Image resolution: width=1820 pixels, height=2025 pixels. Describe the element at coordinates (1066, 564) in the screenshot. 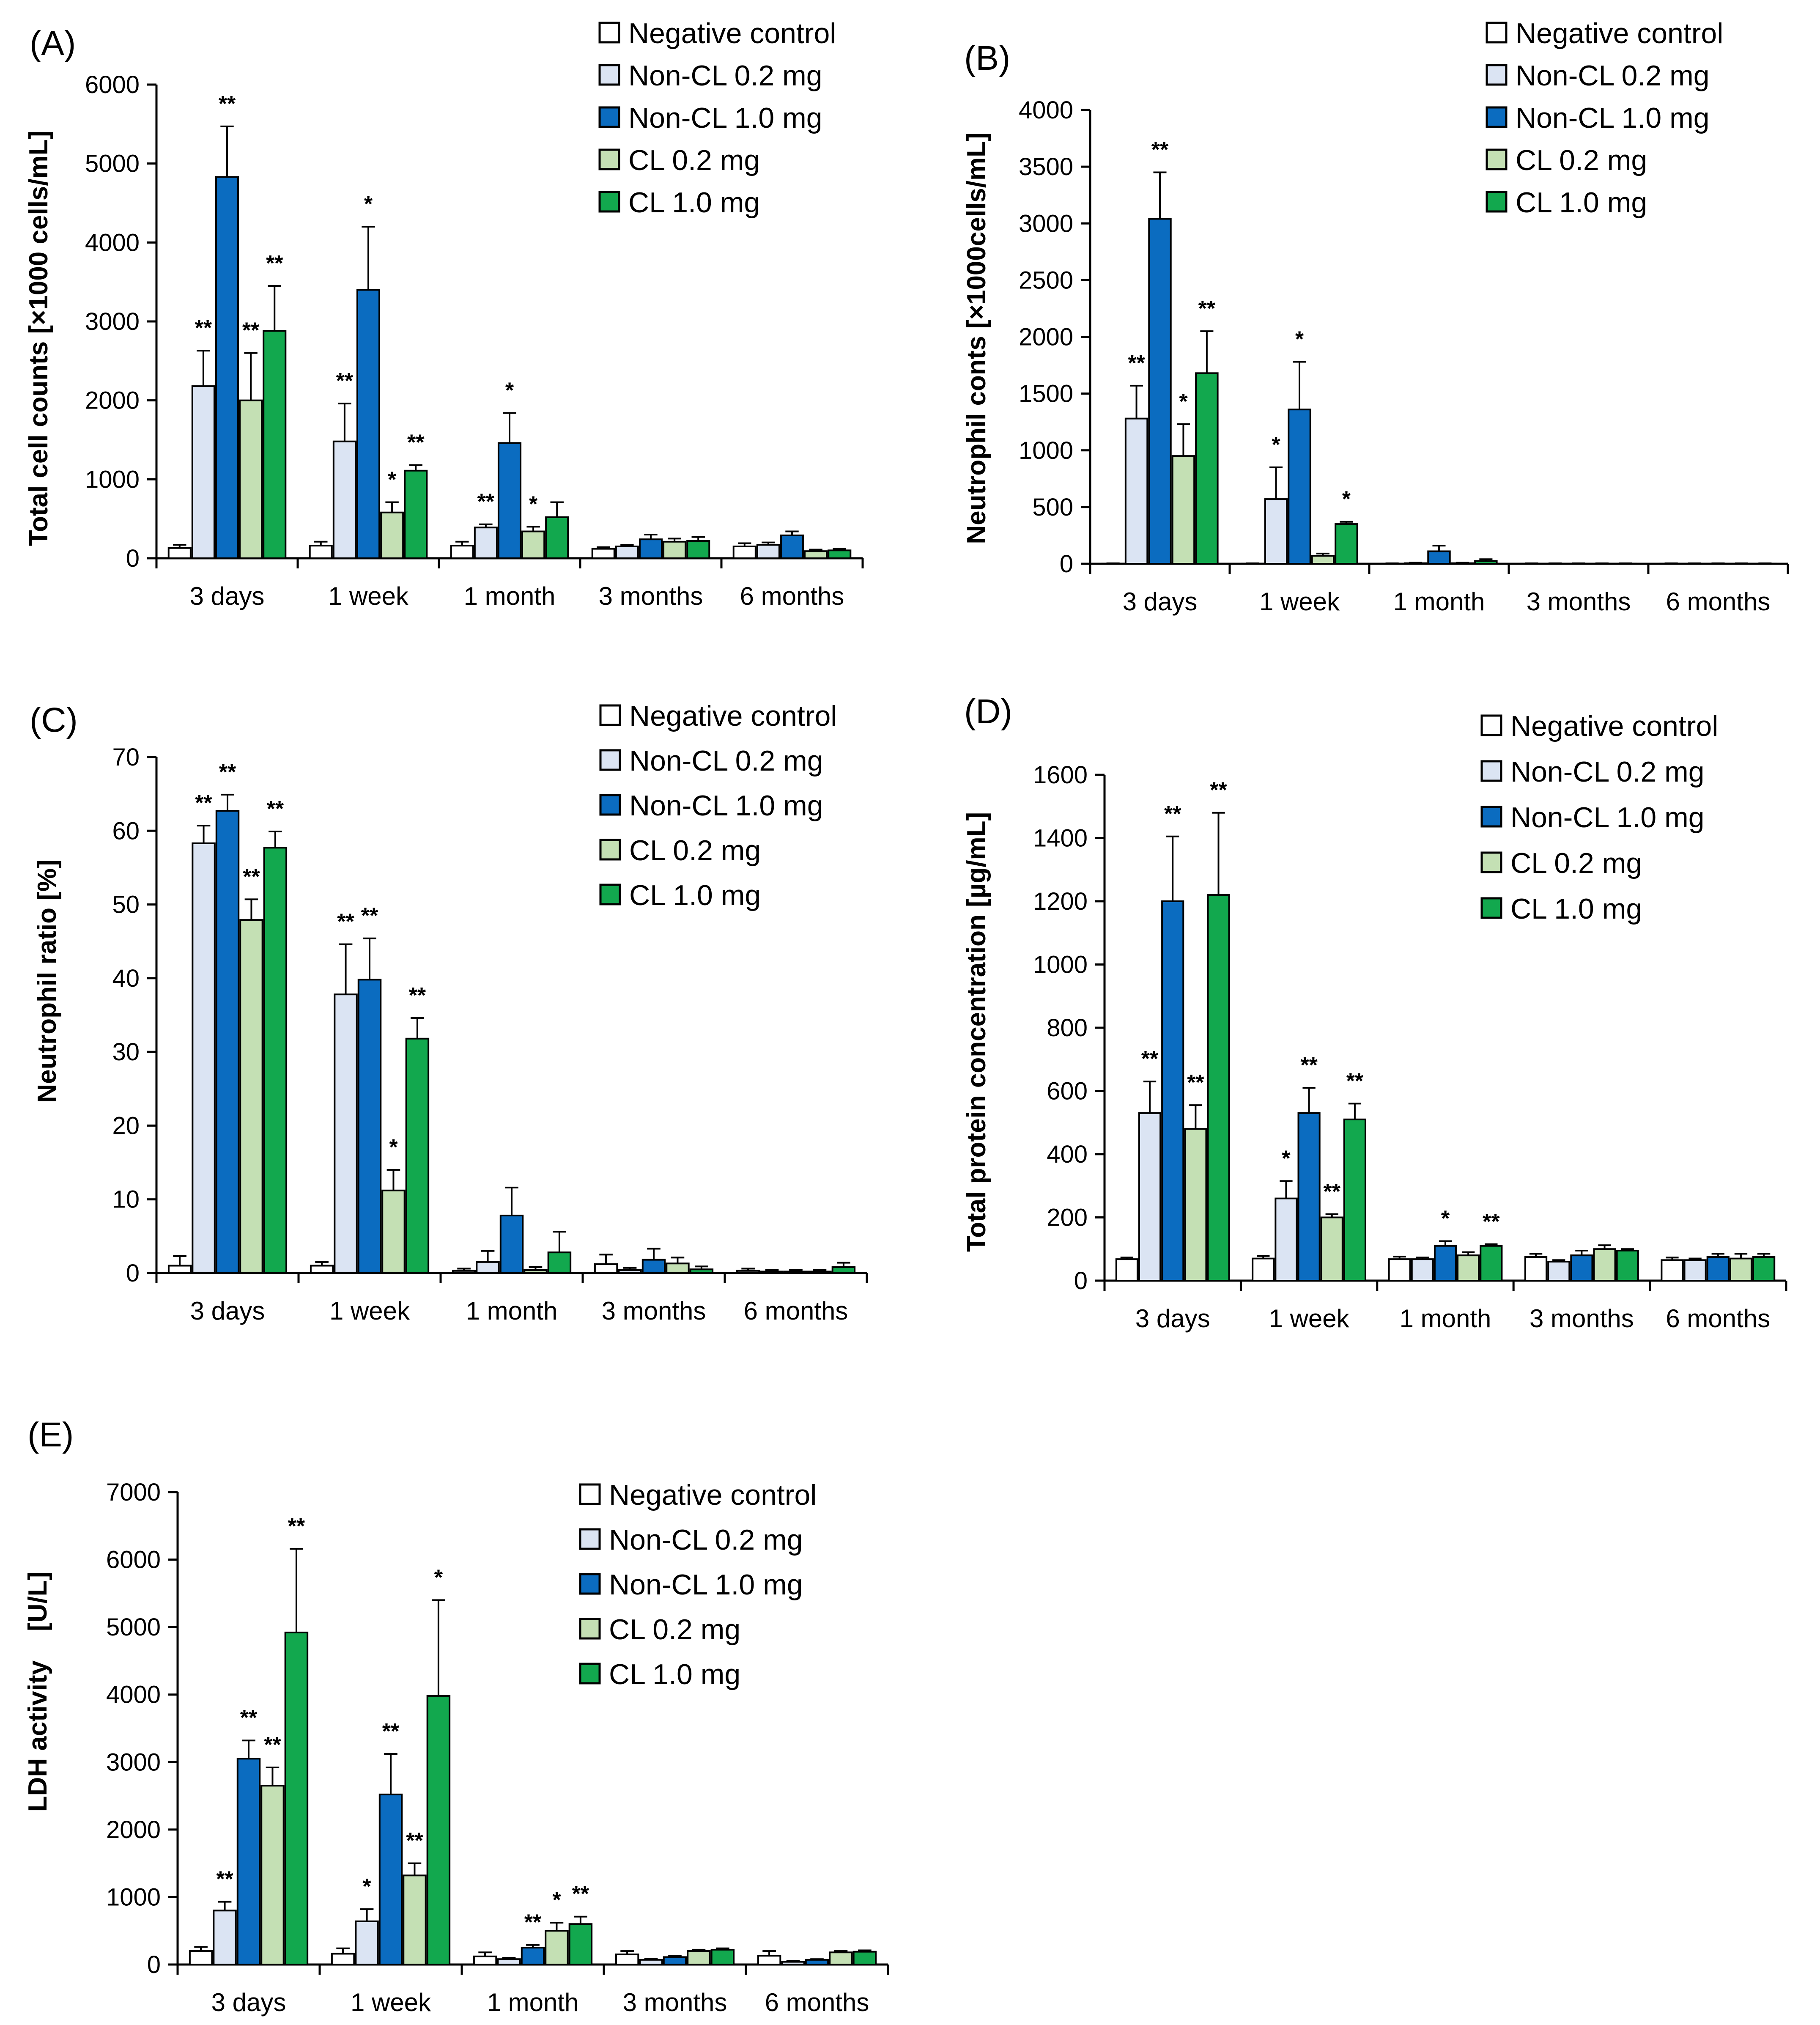

I see `y-tick-label: 0` at that location.